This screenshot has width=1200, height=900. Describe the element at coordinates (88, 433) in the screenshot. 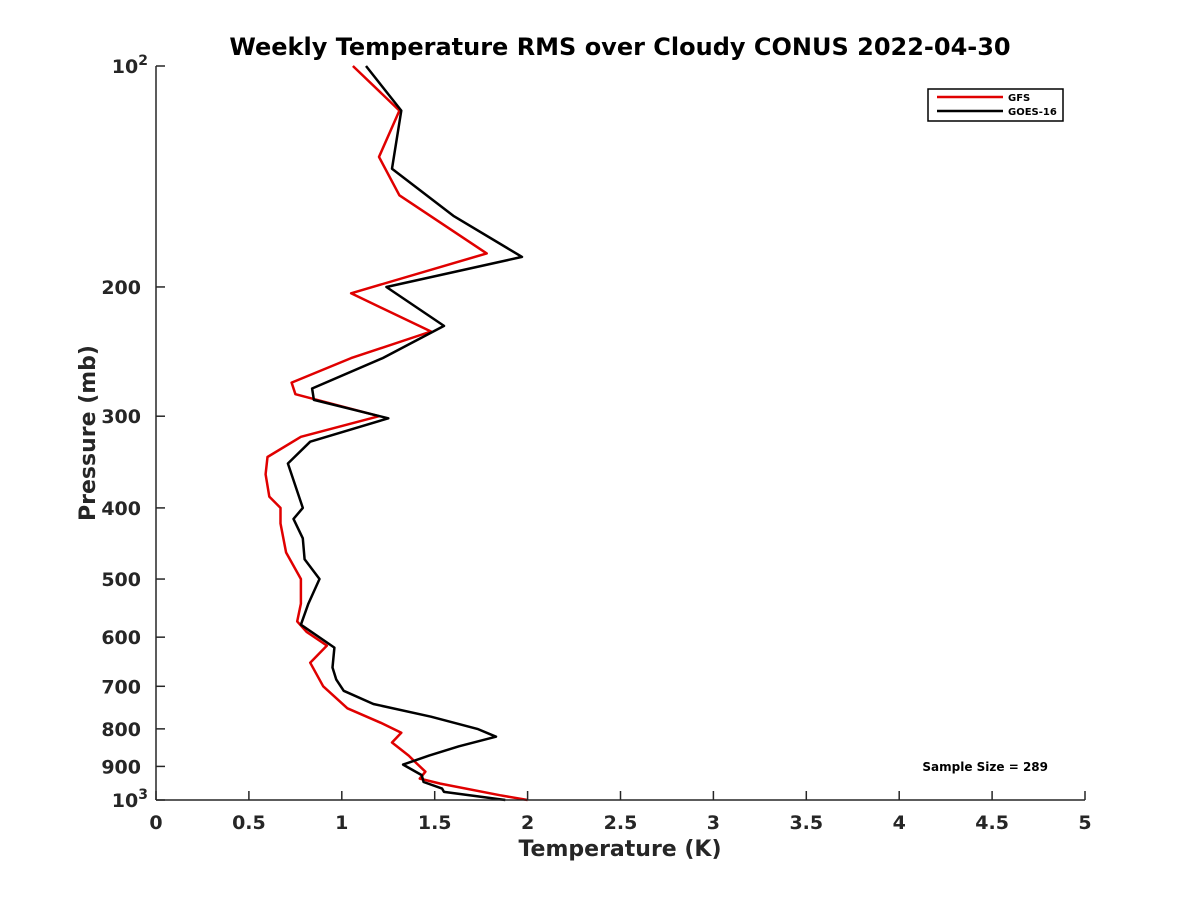

I see `y-axis-label: Pressure (mb)` at that location.